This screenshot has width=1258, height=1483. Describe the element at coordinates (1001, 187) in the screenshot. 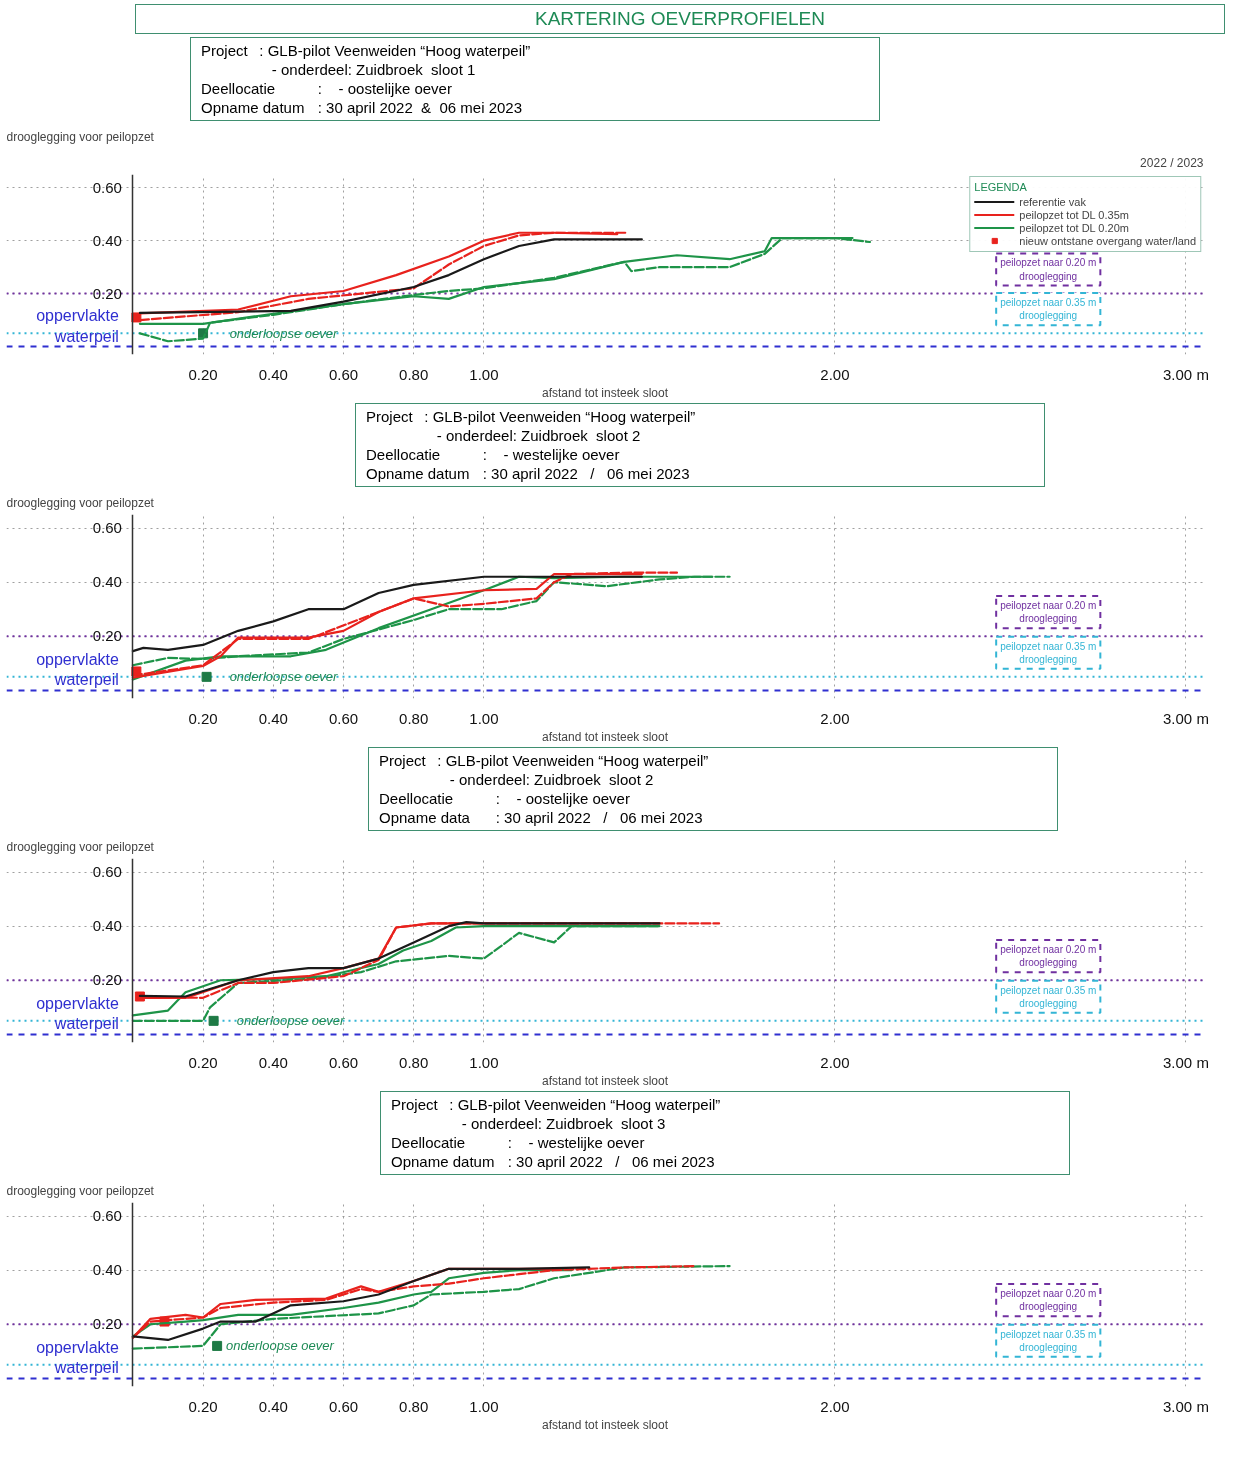

I see `legend-title: LEGENDA` at that location.